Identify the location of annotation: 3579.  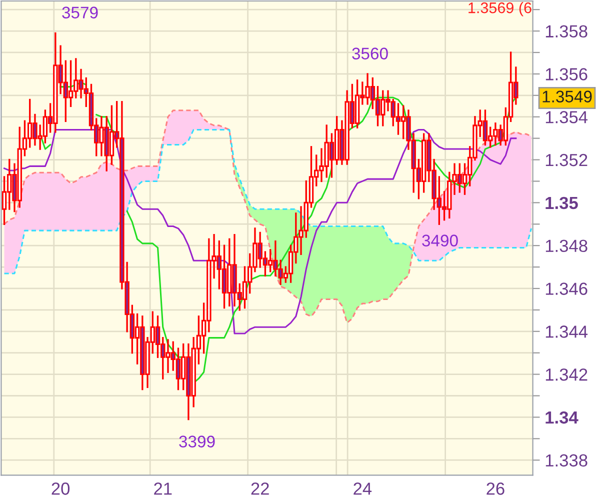
(80, 12).